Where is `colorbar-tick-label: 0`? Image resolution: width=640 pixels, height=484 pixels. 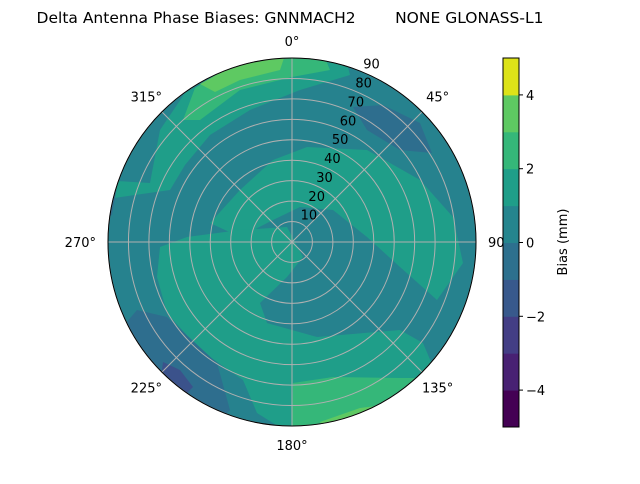 colorbar-tick-label: 0 is located at coordinates (530, 244).